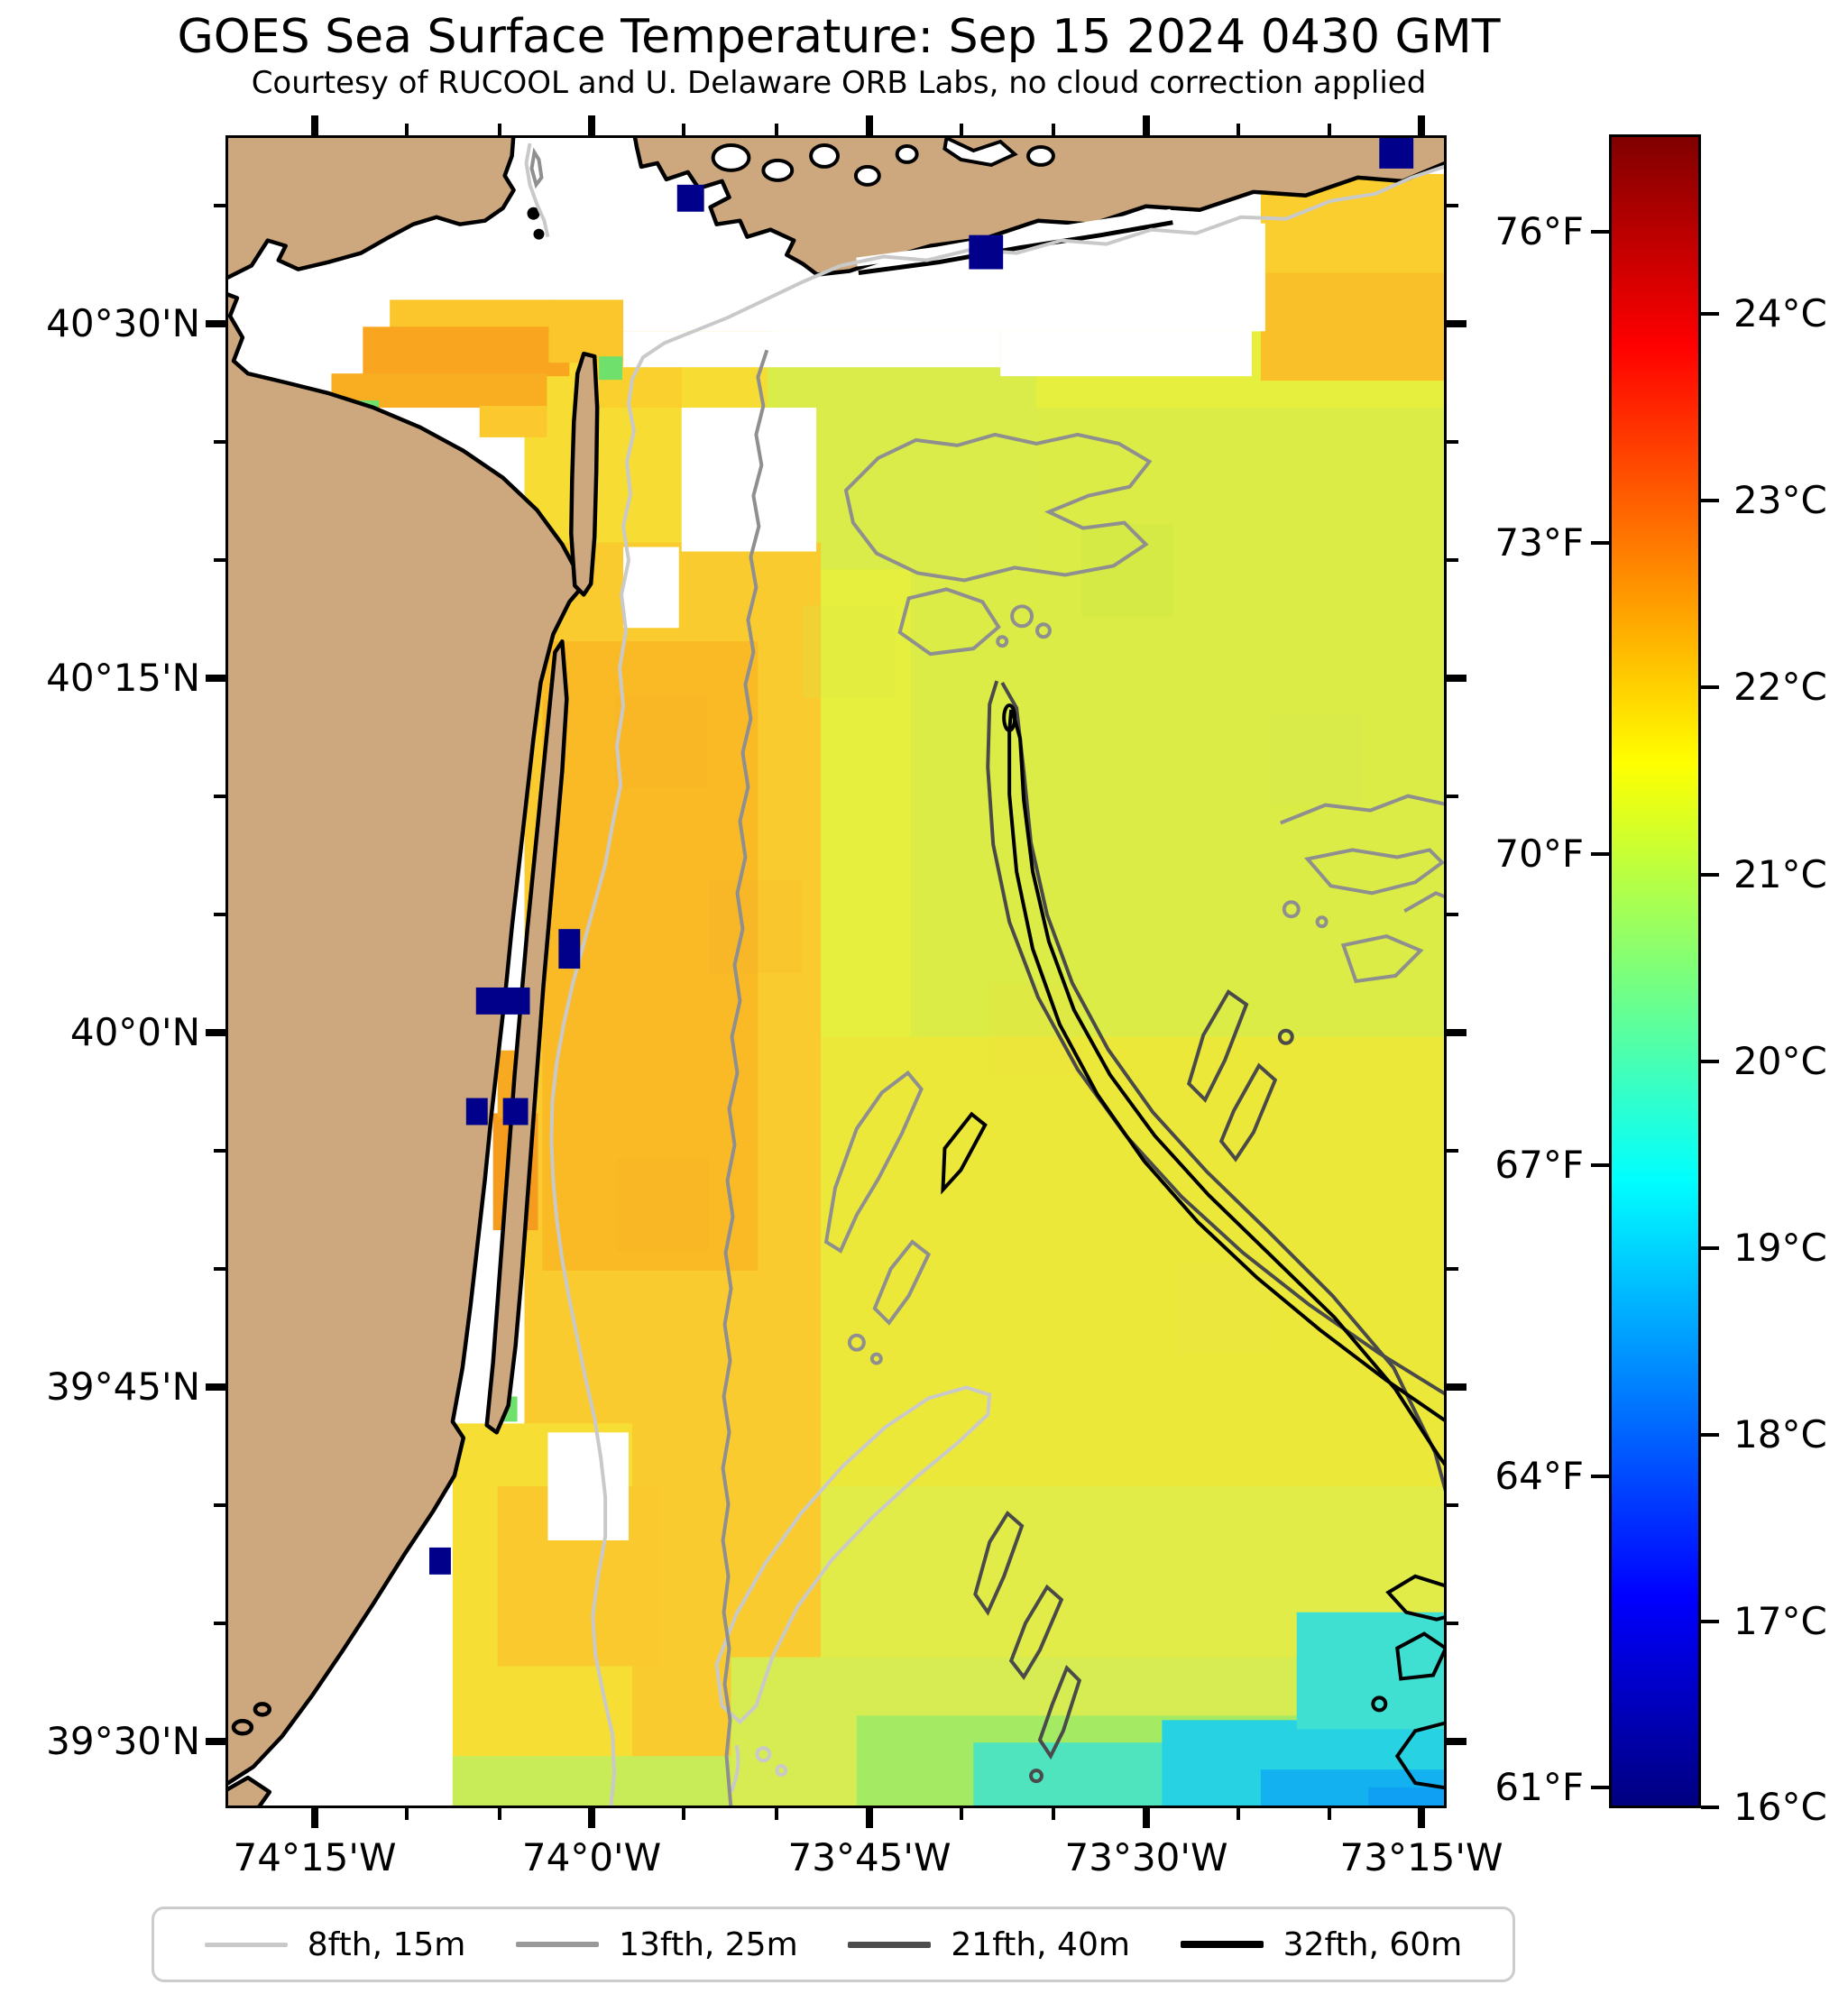  Describe the element at coordinates (123, 1387) in the screenshot. I see `lat-tick-label: 39°45'N` at that location.